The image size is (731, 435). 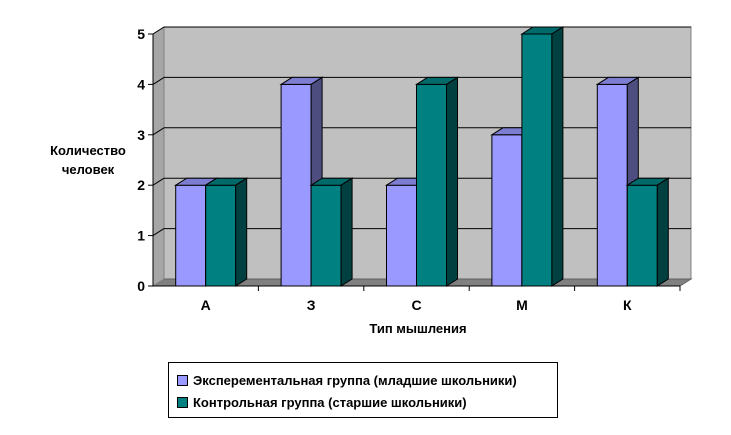 What do you see at coordinates (206, 305) in the screenshot?
I see `x-tick-label: А` at bounding box center [206, 305].